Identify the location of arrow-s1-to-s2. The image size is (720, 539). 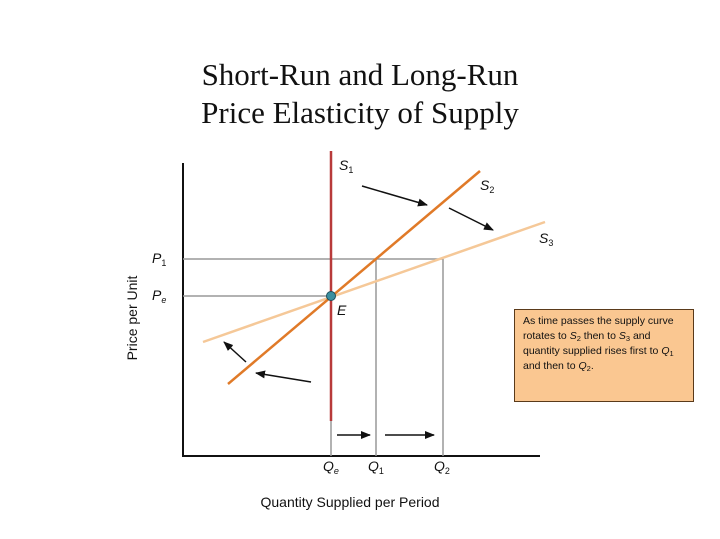
(394, 196).